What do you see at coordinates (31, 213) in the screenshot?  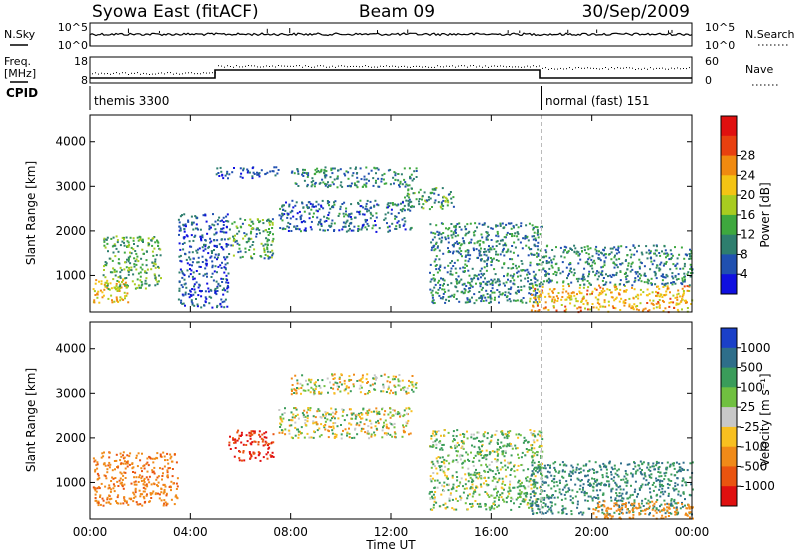 I see `power-yaxis-label: Slant Range [km]` at bounding box center [31, 213].